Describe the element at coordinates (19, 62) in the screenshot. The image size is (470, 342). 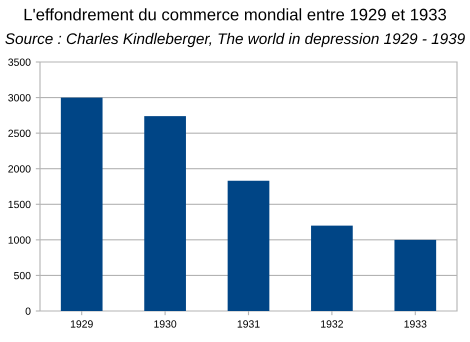
I see `y-tick-label: 3500` at that location.